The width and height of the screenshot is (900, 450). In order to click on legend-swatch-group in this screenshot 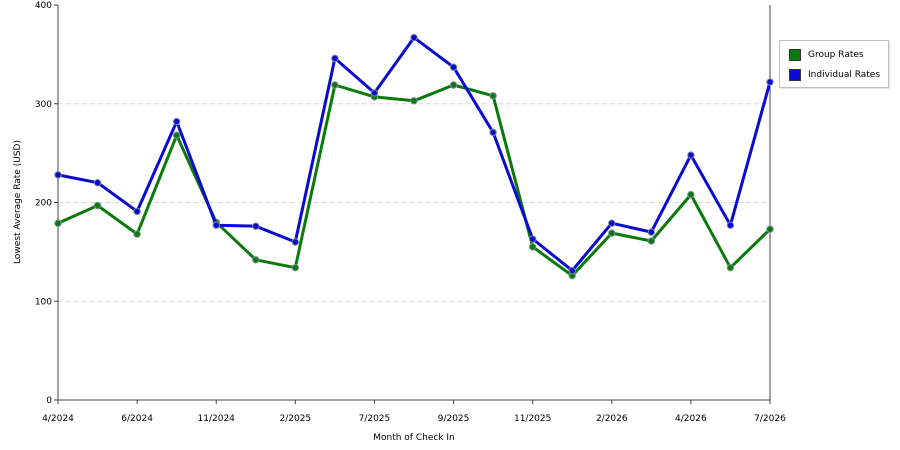, I will do `click(795, 55)`.